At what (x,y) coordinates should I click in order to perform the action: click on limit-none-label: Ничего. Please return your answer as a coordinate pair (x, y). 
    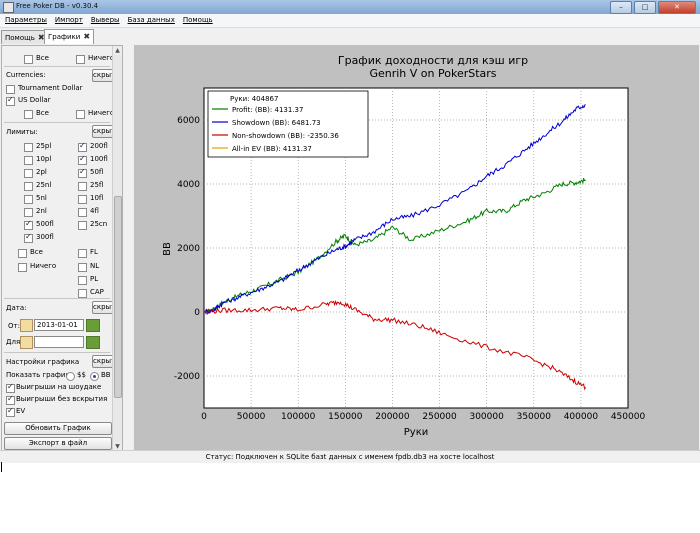
    Looking at the image, I should click on (43, 266).